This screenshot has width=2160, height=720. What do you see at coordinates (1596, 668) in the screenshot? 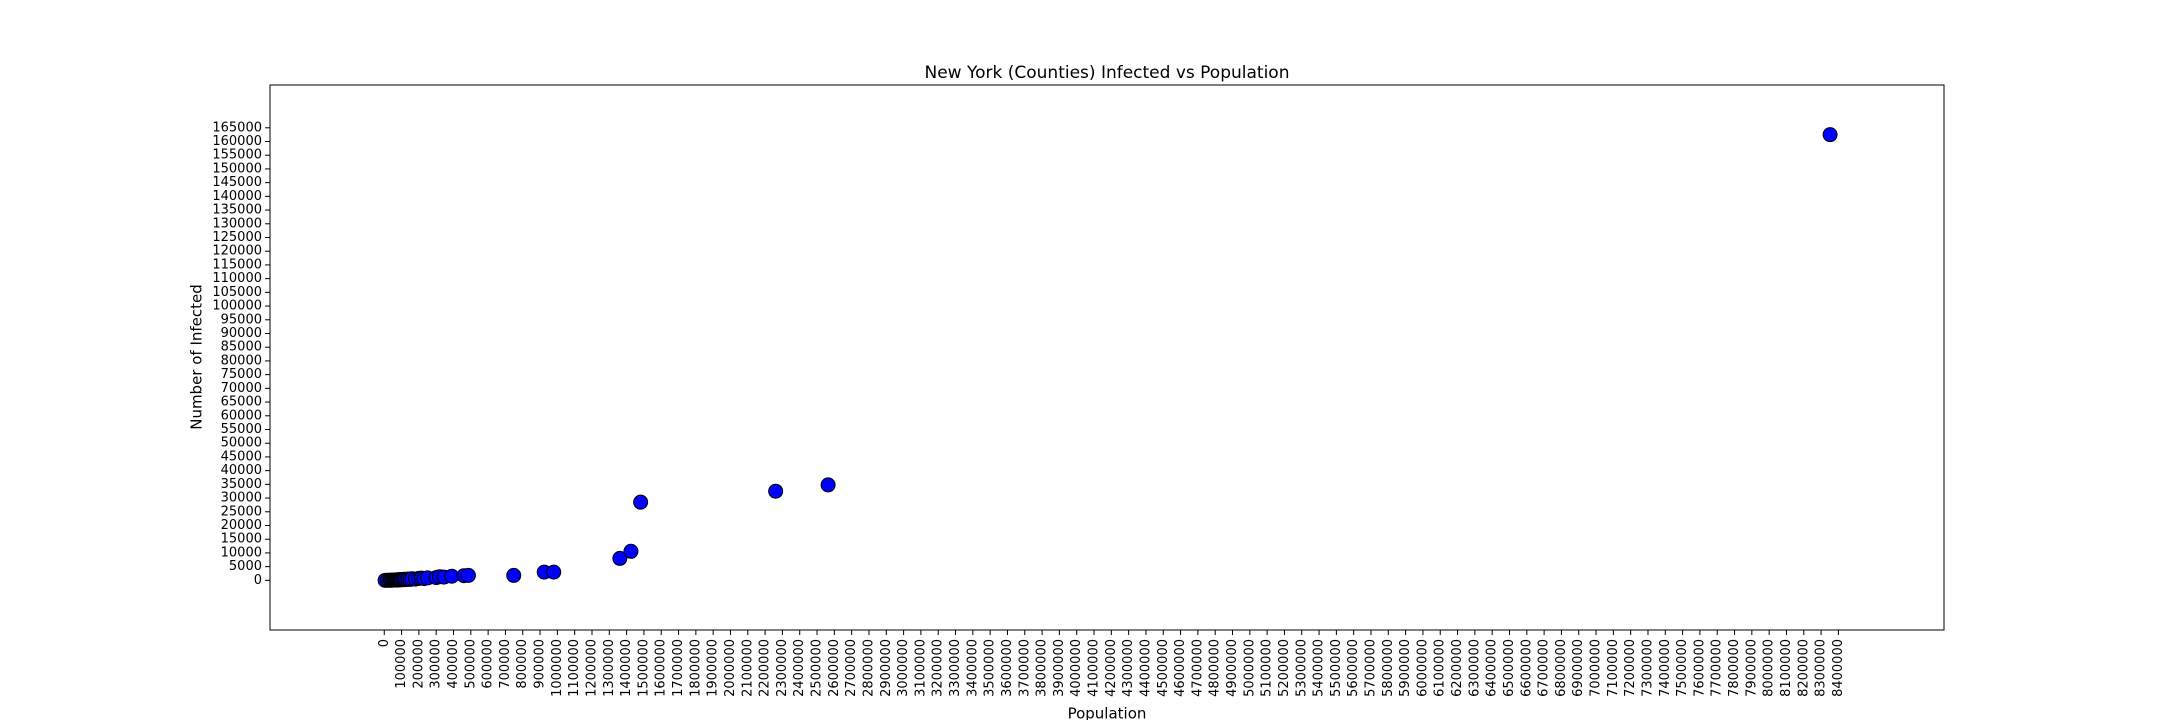
I see `x-tick-label: 7000000` at bounding box center [1596, 668].